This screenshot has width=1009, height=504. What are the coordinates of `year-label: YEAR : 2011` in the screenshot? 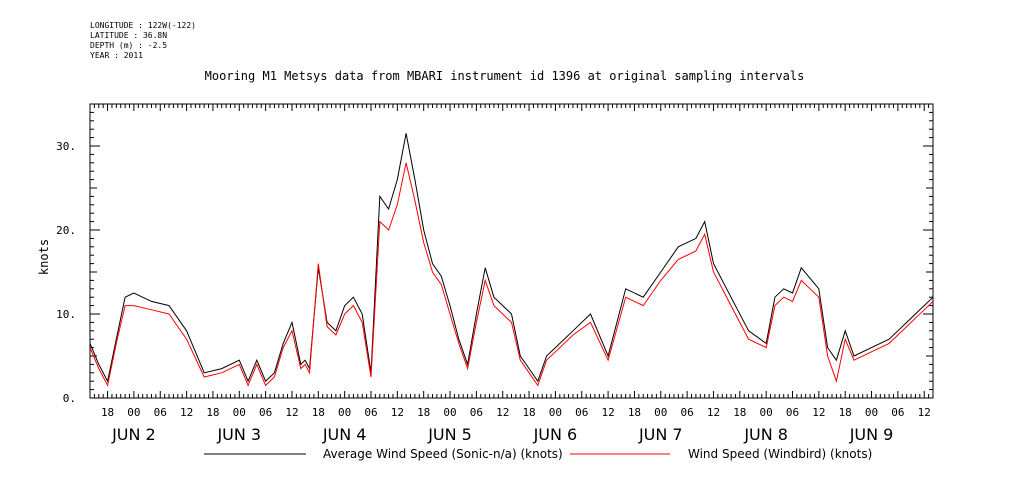 It's located at (116, 55).